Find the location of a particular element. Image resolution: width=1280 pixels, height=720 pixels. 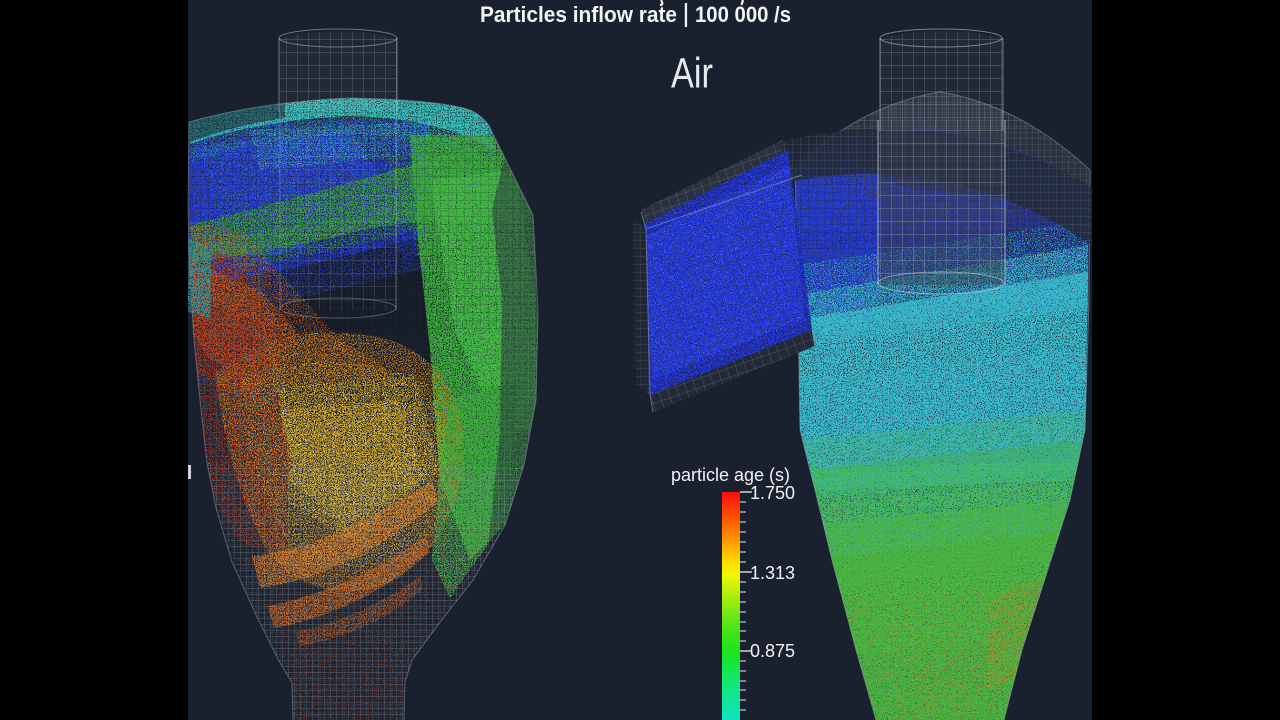

svg-text: Air is located at coordinates (692, 74).